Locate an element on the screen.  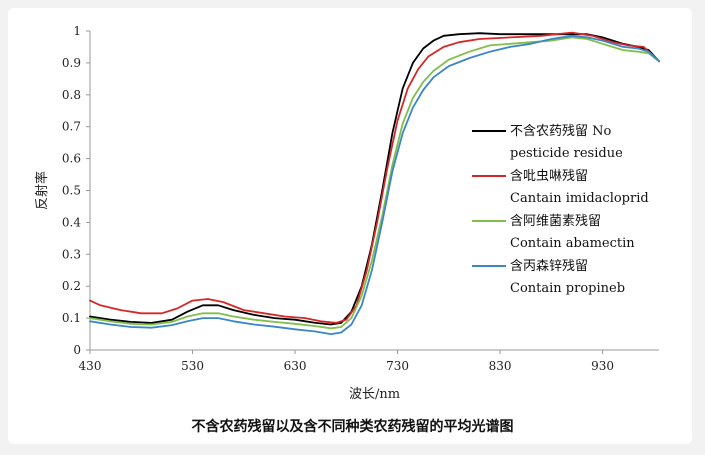
legend-label-3-line1: 含阿维菌素残留 is located at coordinates (555, 221).